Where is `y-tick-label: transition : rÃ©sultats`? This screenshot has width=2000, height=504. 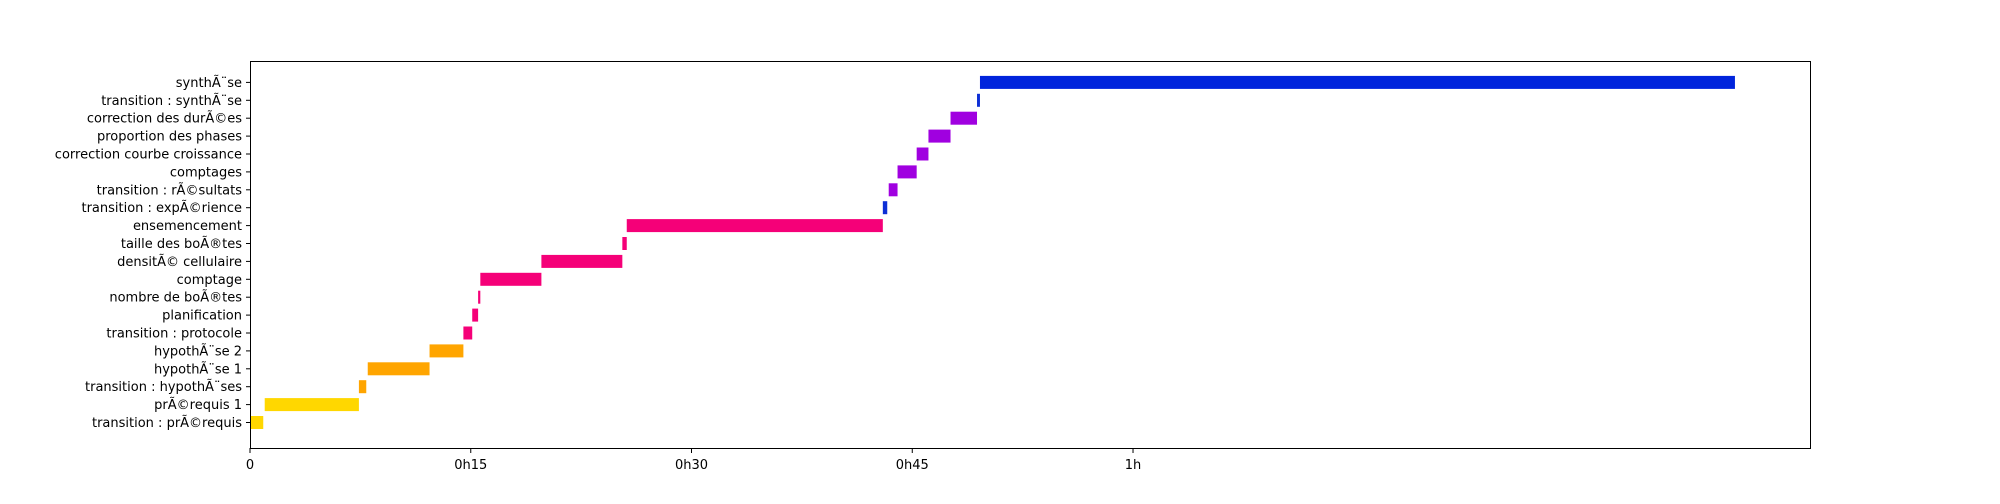 y-tick-label: transition : rÃ©sultats is located at coordinates (170, 190).